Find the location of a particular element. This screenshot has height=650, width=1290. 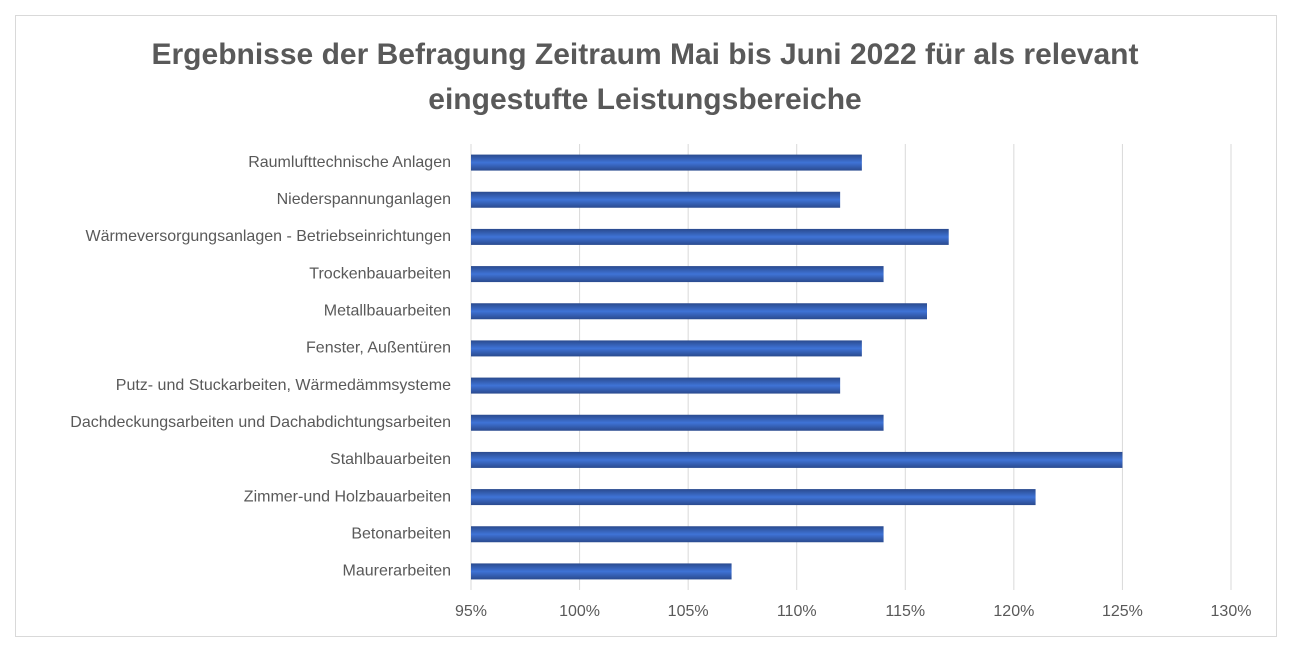

y-tick-label: Raumlufttechnische Anlagen is located at coordinates (349, 162).